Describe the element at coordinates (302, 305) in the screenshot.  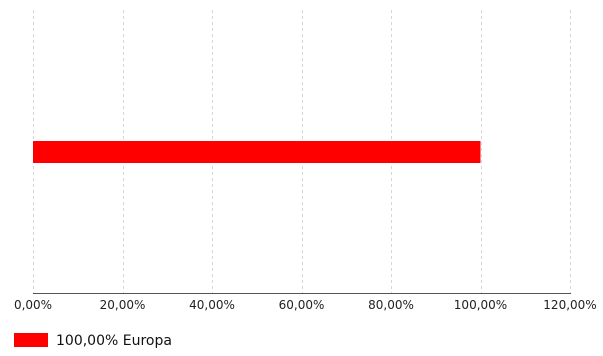
I see `x-tick-label-3: 60,00%` at that location.